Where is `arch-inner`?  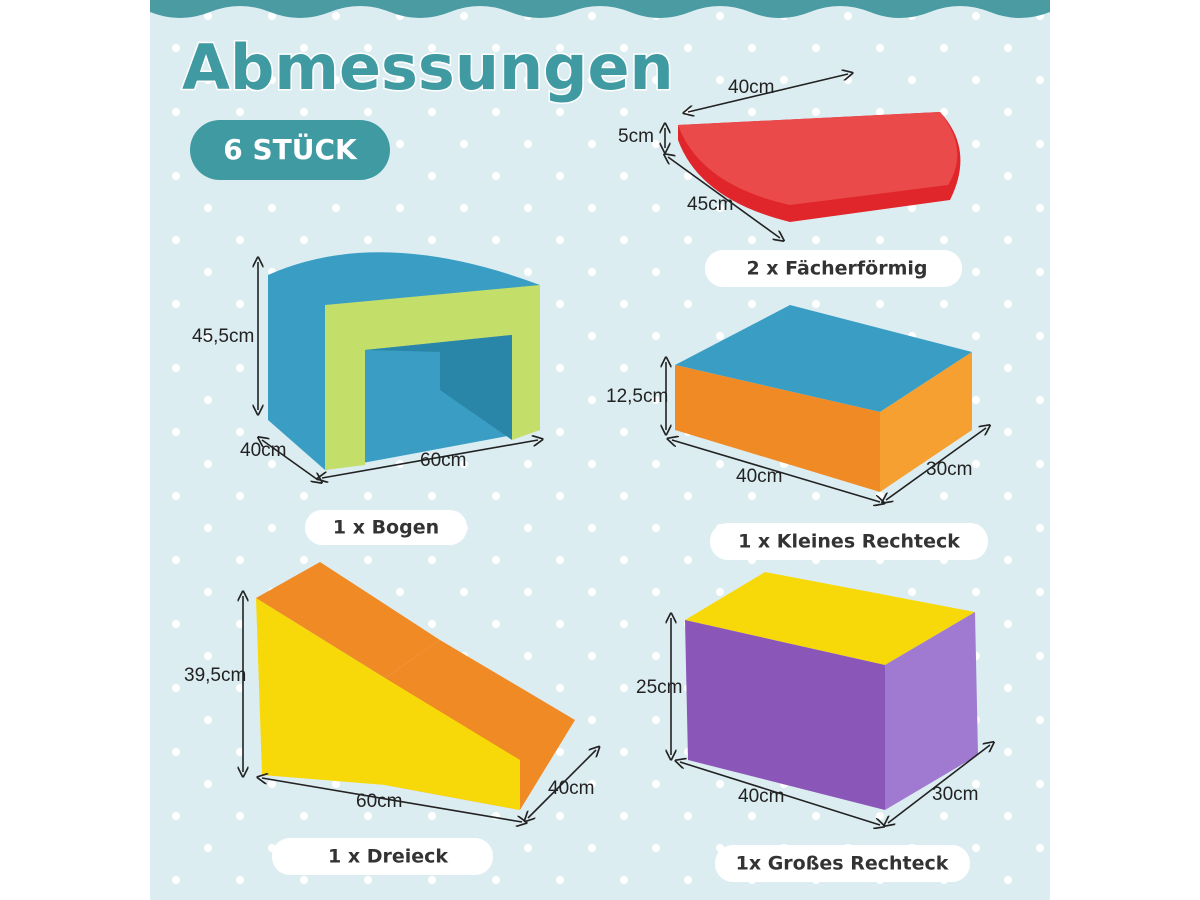 arch-inner is located at coordinates (438, 387).